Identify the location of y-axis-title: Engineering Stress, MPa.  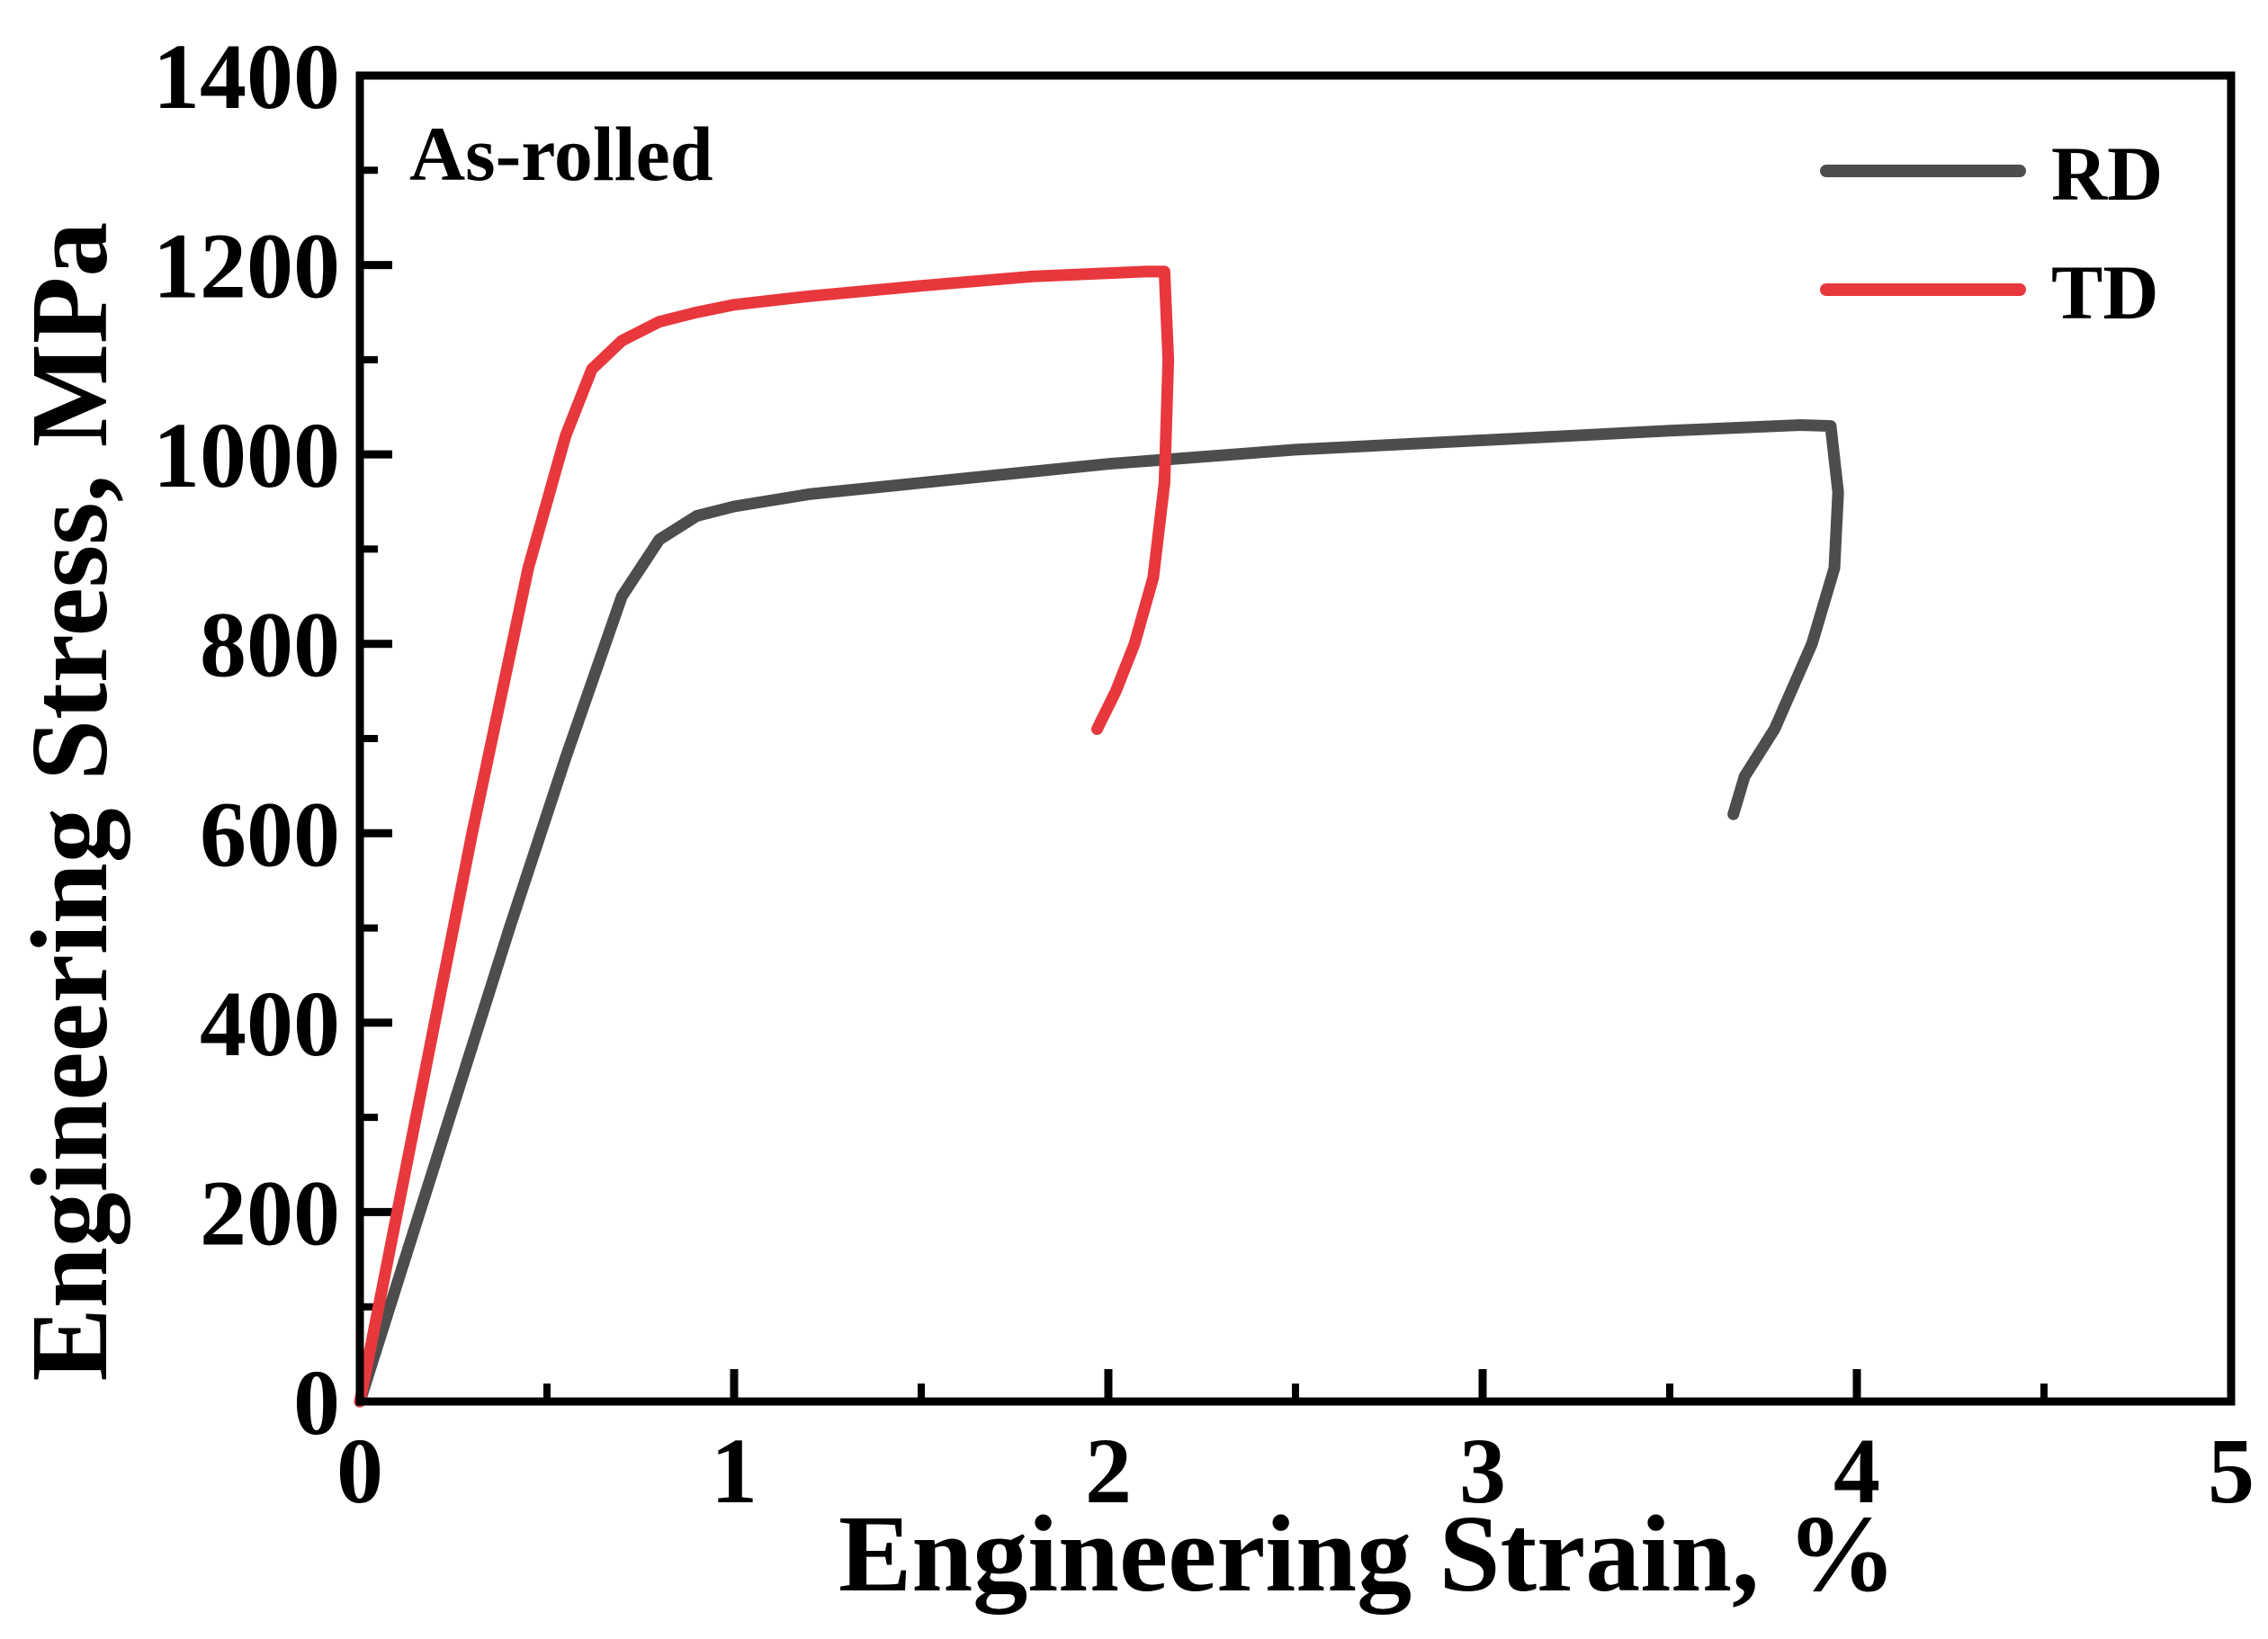
(69, 802).